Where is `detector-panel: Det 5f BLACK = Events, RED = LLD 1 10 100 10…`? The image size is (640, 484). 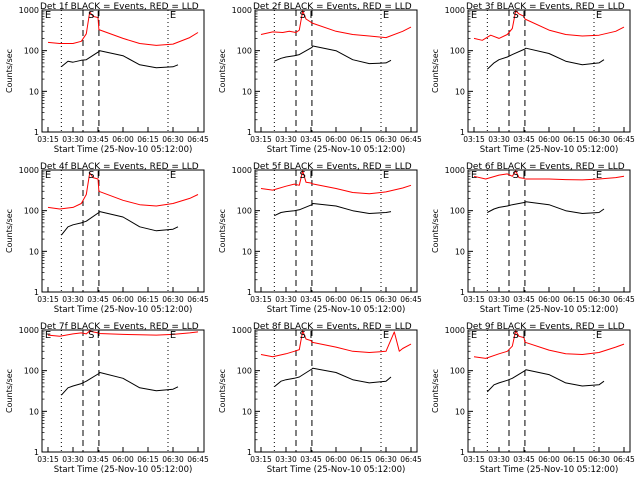 detector-panel: Det 5f BLACK = Events, RED = LLD 1 10 100 10… is located at coordinates (319, 240).